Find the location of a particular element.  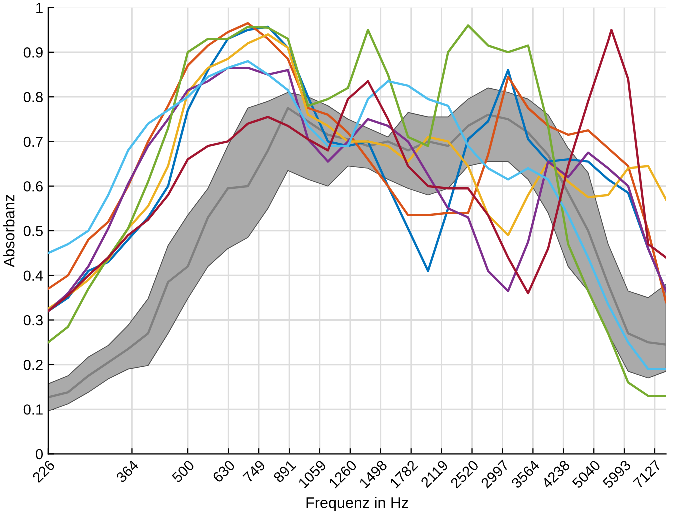

x-tick-label: 630 is located at coordinates (224, 472).